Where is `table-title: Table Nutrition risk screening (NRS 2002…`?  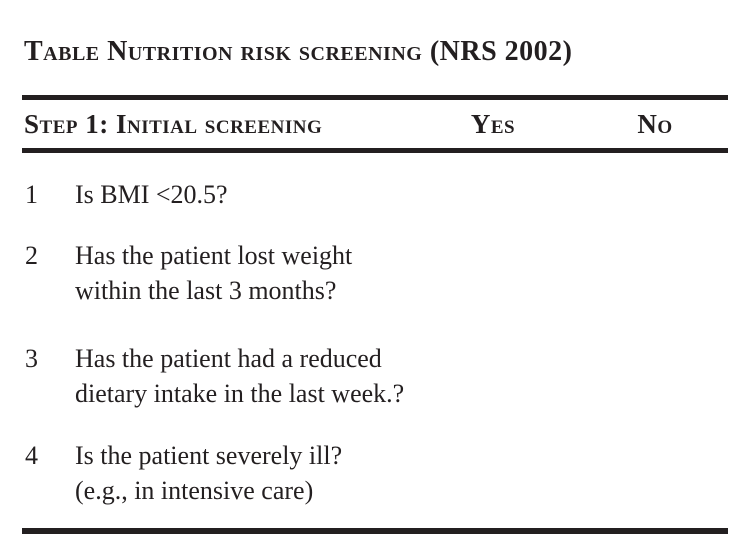
table-title: Table Nutrition risk screening (NRS 2002… is located at coordinates (298, 51).